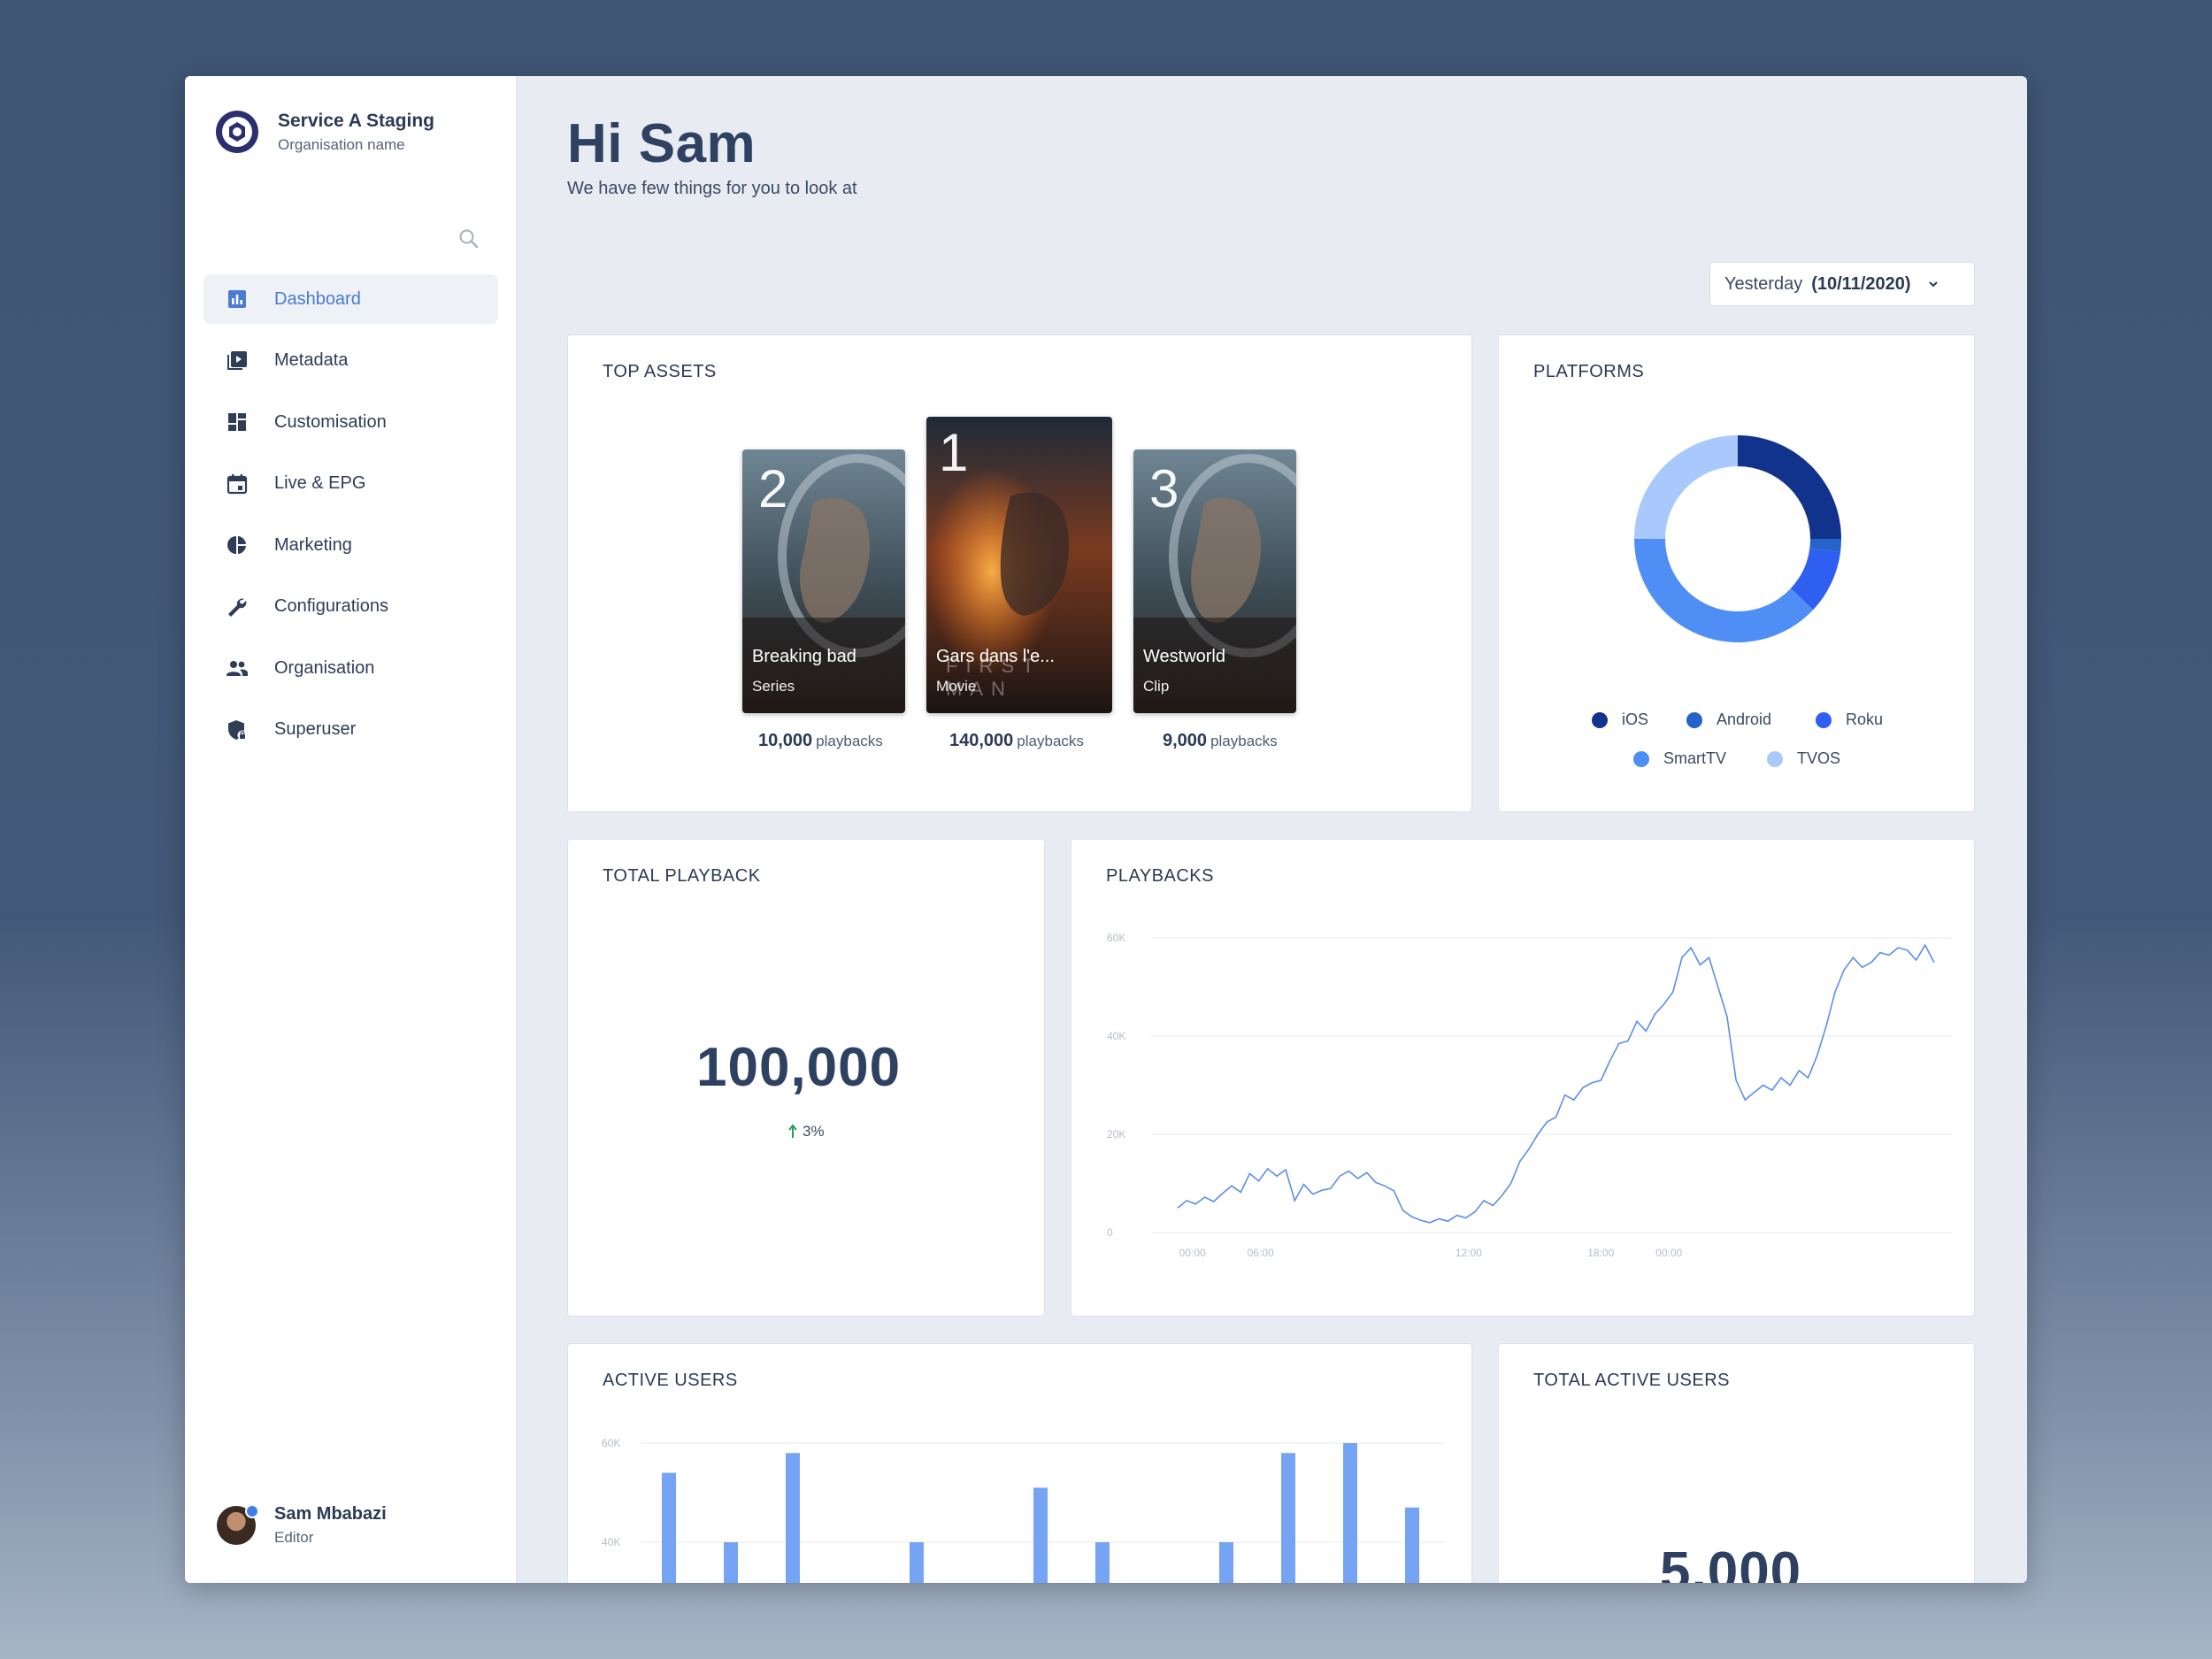 This screenshot has width=2212, height=1659. What do you see at coordinates (1589, 371) in the screenshot?
I see `card-title: PLATFORMS` at bounding box center [1589, 371].